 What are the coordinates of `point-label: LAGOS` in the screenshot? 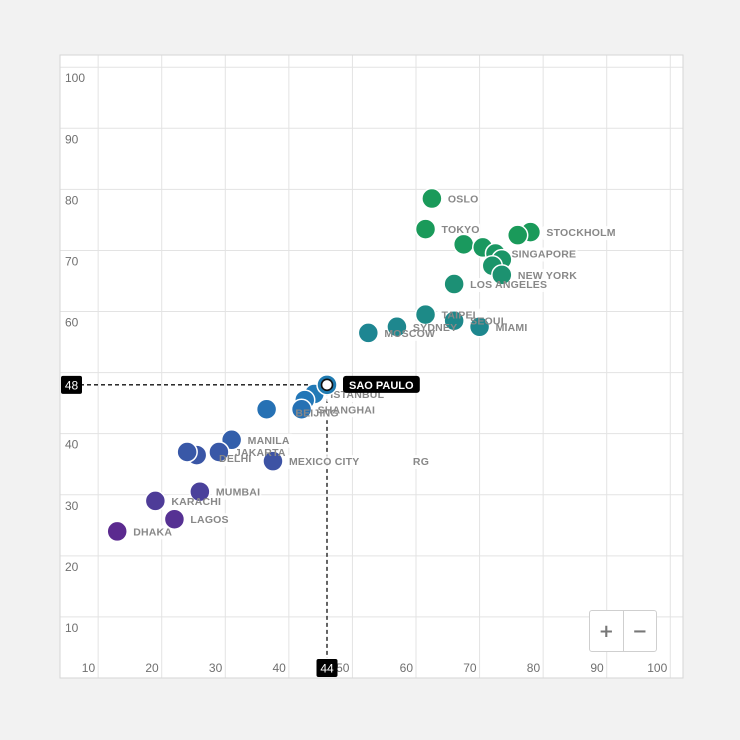 It's located at (209, 520).